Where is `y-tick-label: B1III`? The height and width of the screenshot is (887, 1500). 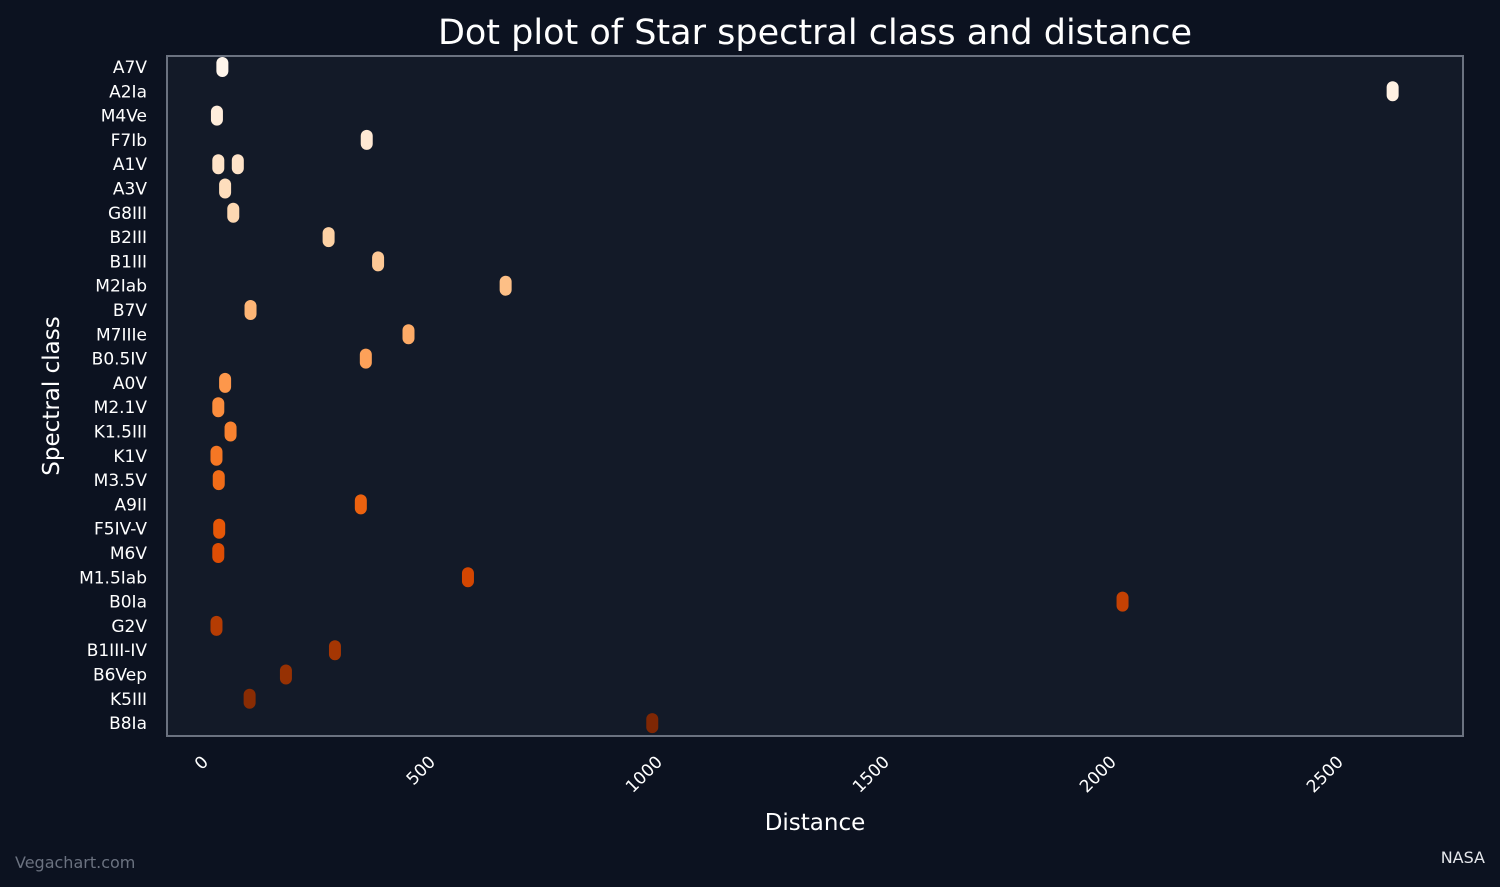 y-tick-label: B1III is located at coordinates (128, 262).